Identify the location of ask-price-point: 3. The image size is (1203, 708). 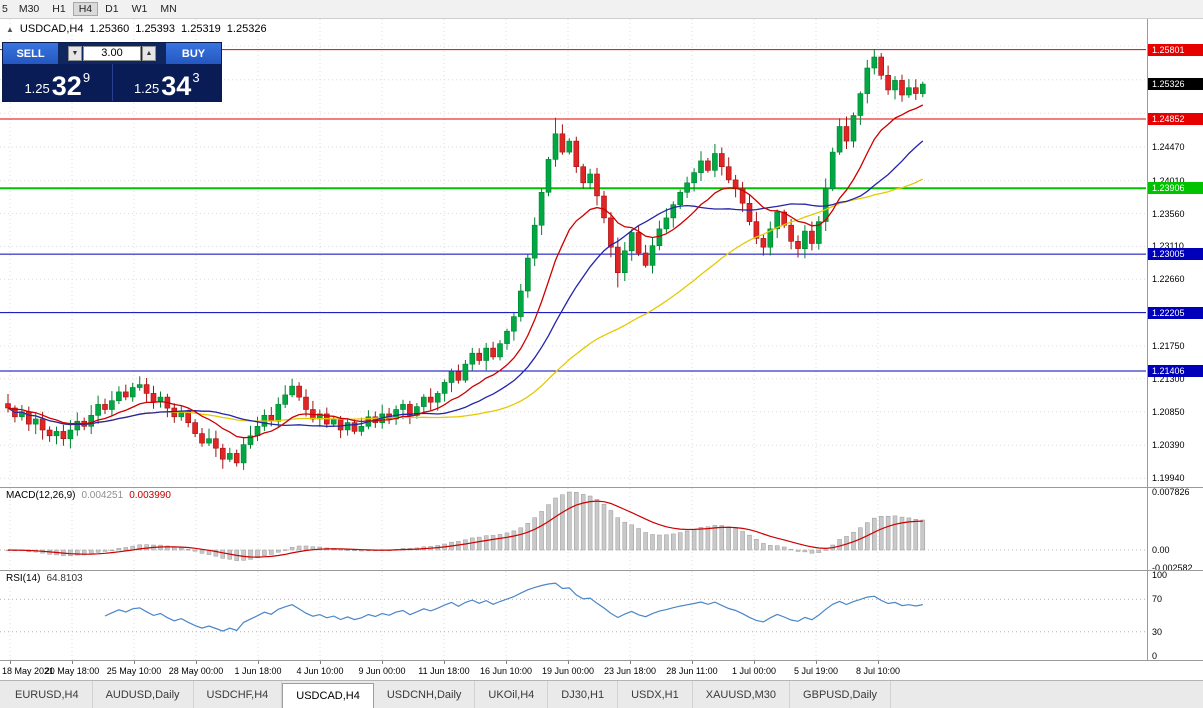
(196, 77).